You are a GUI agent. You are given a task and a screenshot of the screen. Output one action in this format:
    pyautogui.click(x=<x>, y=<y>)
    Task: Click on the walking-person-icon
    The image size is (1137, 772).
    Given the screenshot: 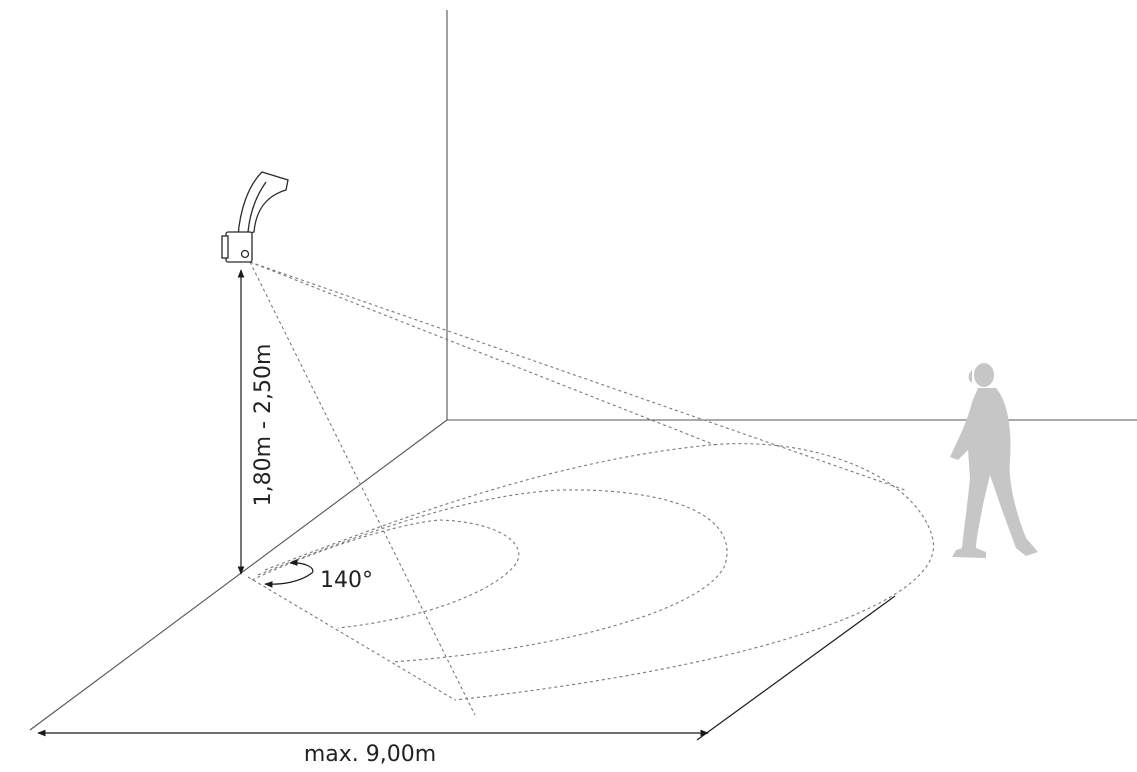 What is the action you would take?
    pyautogui.click(x=994, y=460)
    